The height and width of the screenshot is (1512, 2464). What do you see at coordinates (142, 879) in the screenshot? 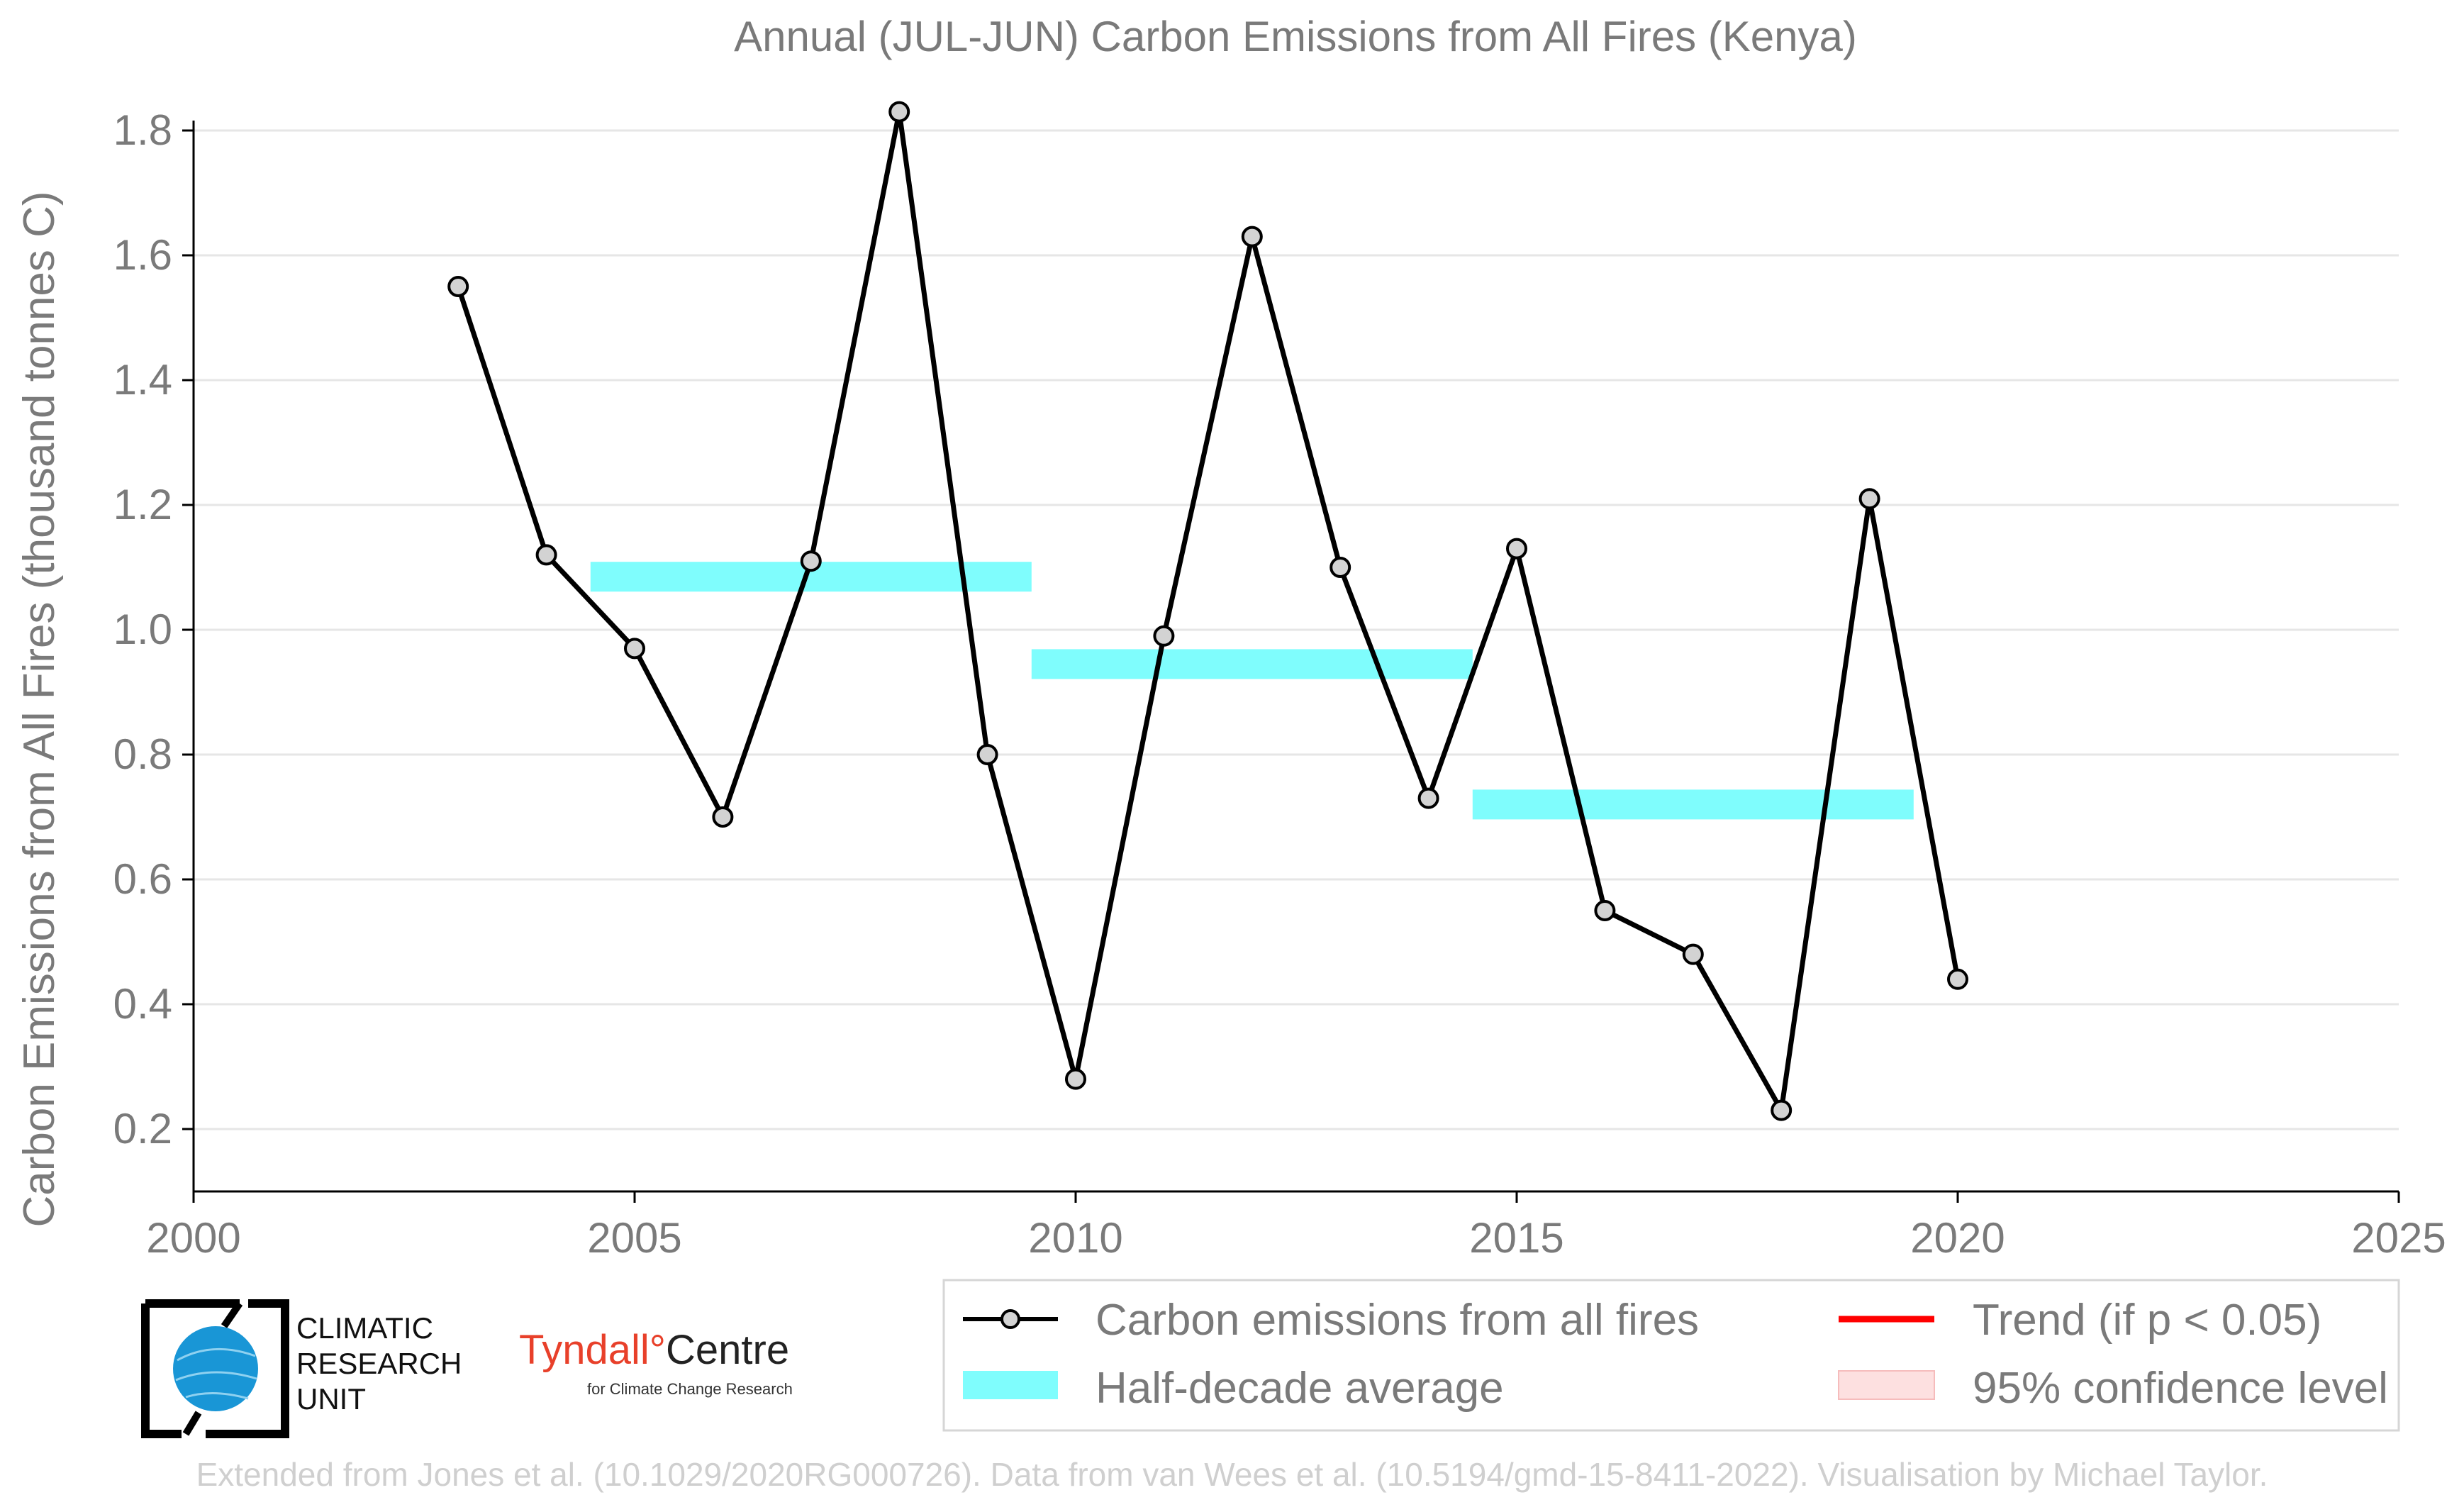
I see `y-tick-label: 0.6` at bounding box center [142, 879].